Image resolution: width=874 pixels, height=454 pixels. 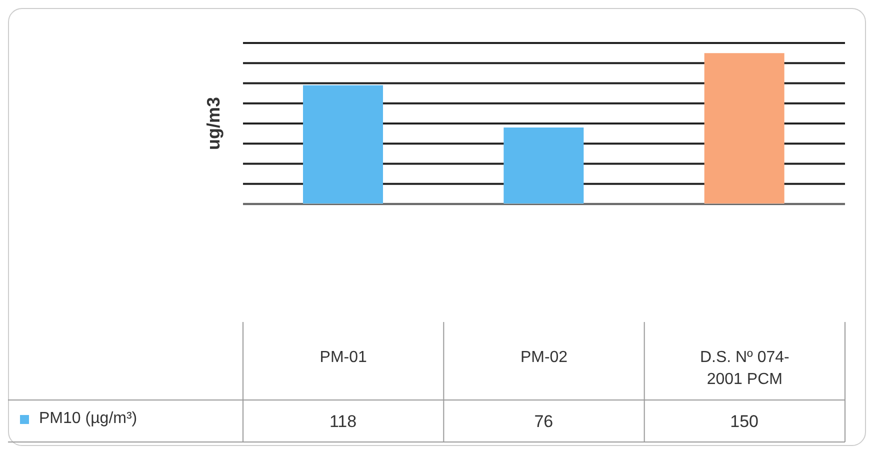 I want to click on x-tick-label: PM-02, so click(x=544, y=357).